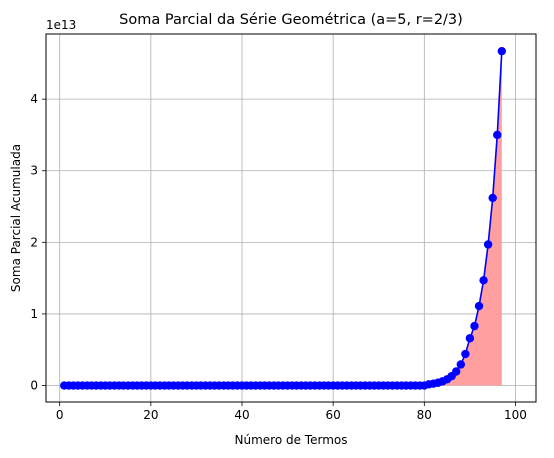  I want to click on x-tick-label: 60, so click(333, 415).